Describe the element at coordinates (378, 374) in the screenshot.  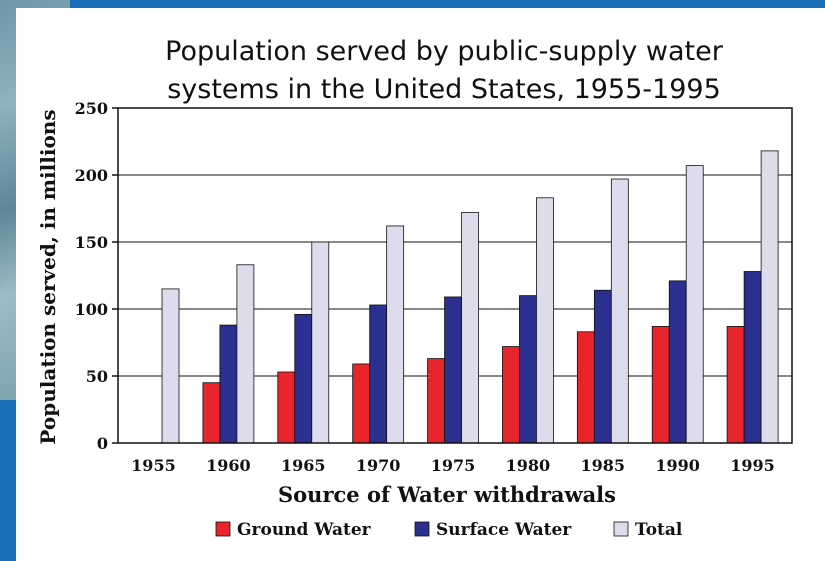
I see `bar-surface-water-1970` at that location.